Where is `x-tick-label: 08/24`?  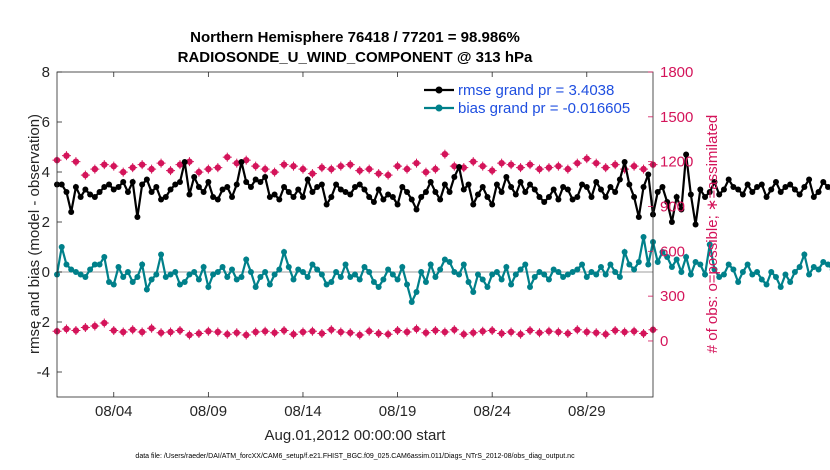 x-tick-label: 08/24 is located at coordinates (492, 411).